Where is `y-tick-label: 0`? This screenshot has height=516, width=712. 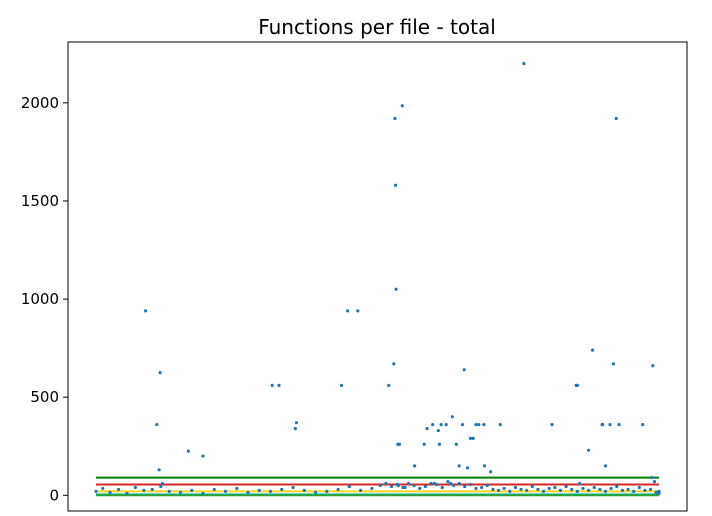
y-tick-label: 0 is located at coordinates (54, 495).